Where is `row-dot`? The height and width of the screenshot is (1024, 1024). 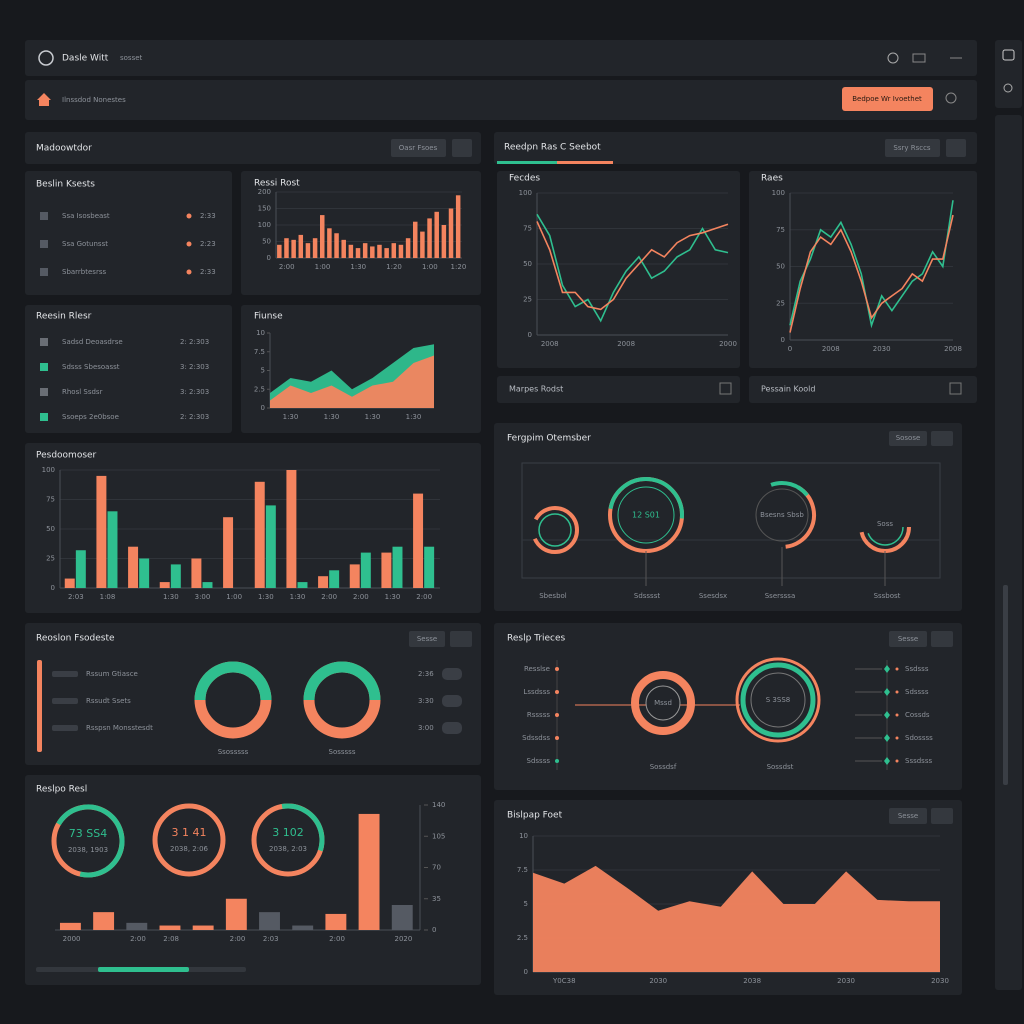
row-dot is located at coordinates (189, 244).